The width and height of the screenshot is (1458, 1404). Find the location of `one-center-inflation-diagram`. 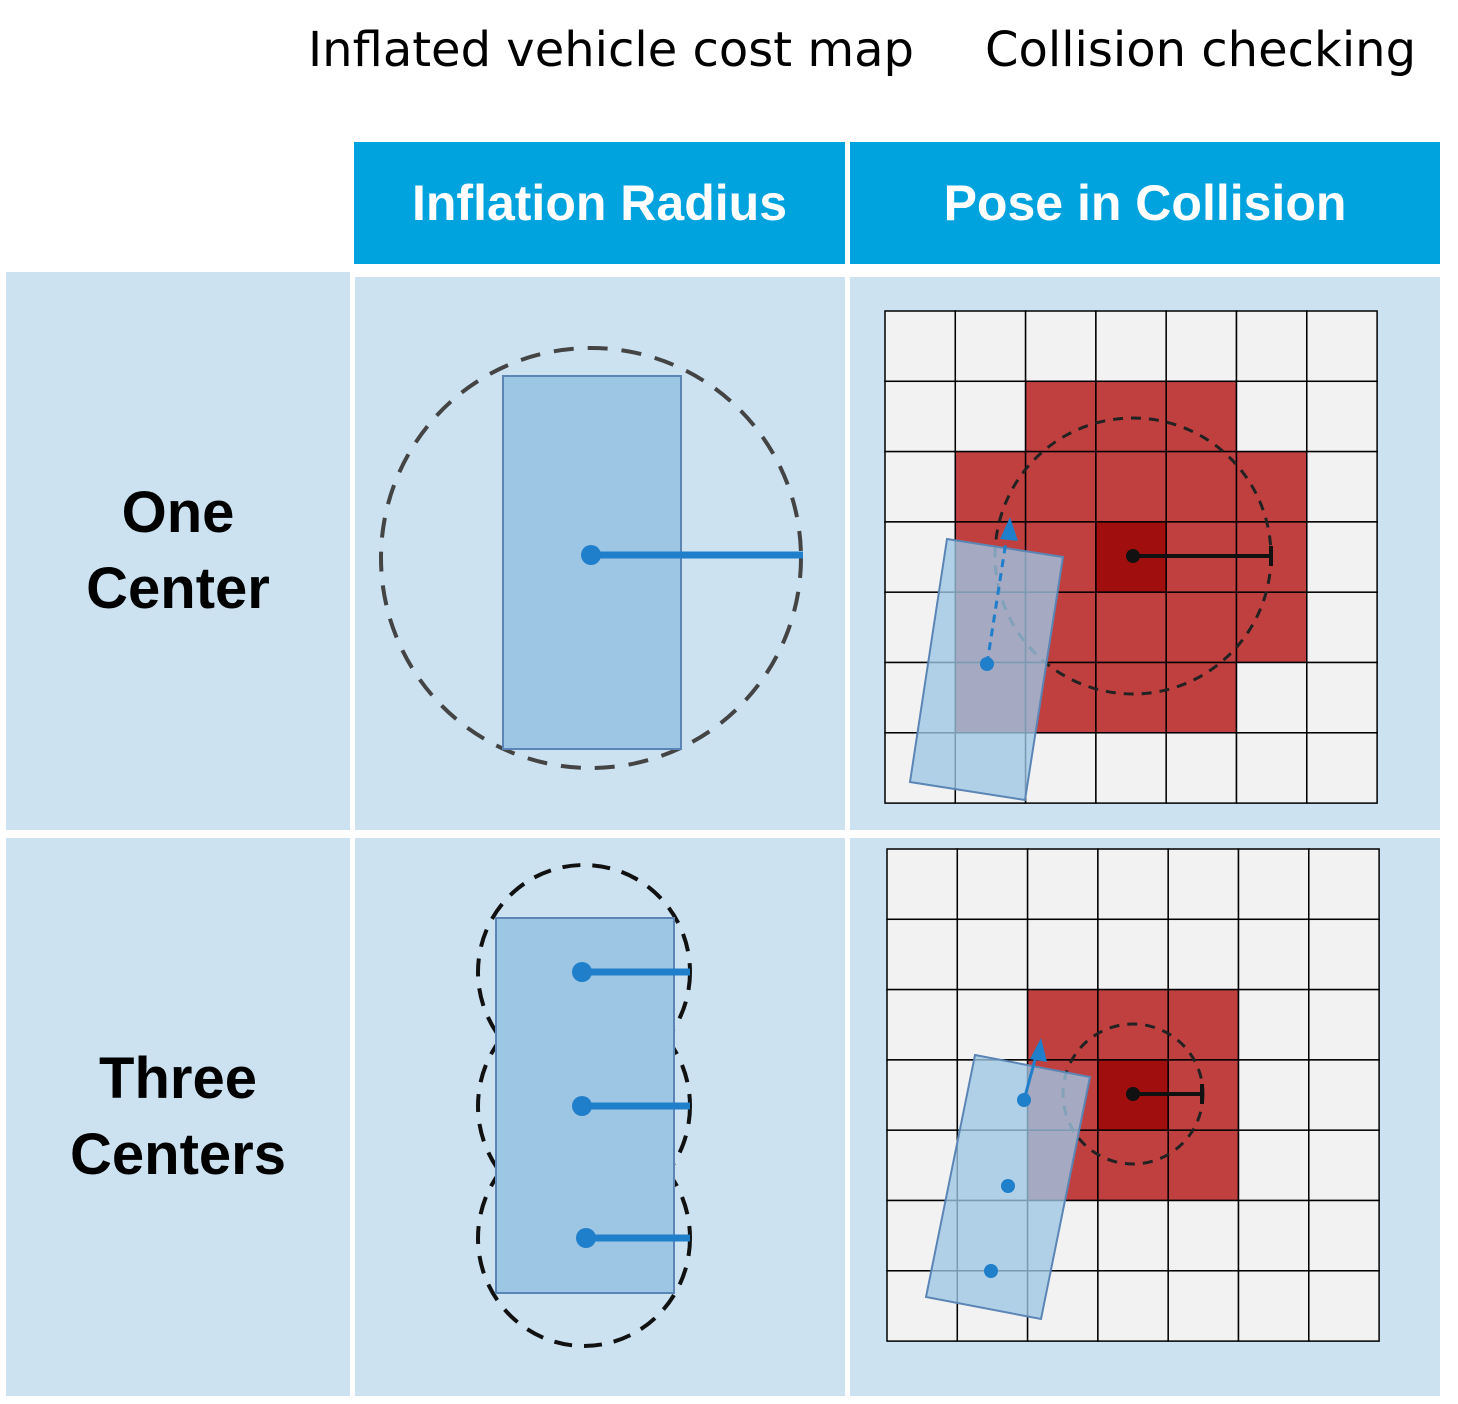

one-center-inflation-diagram is located at coordinates (591, 558).